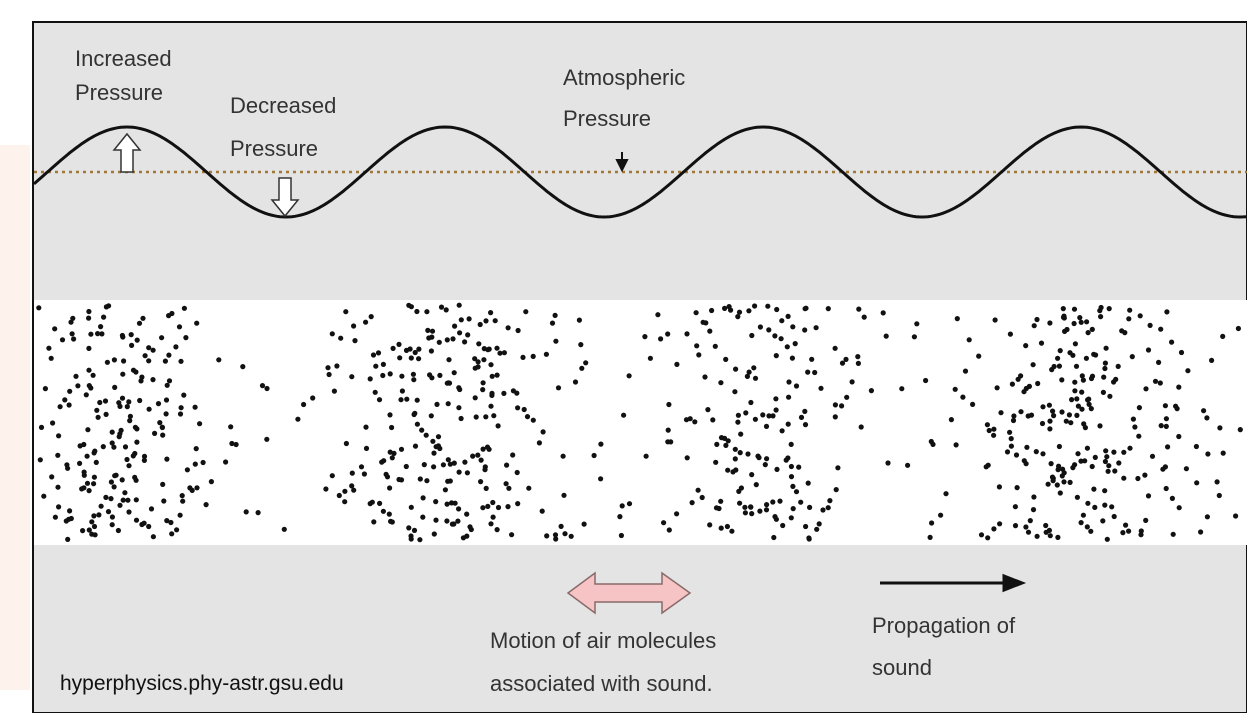  What do you see at coordinates (953, 583) in the screenshot?
I see `propagation-arrow` at bounding box center [953, 583].